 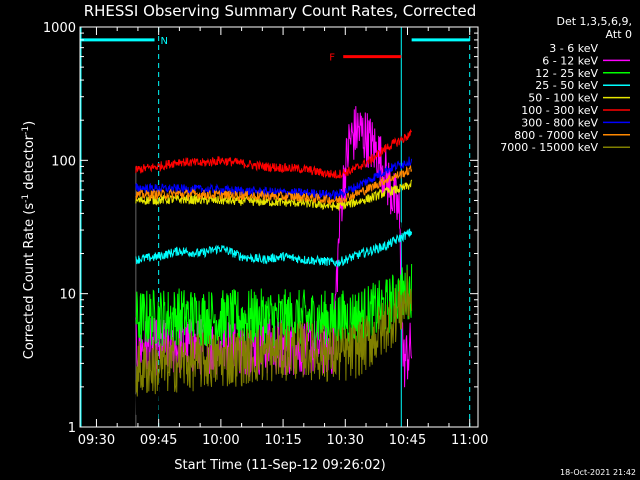 I want to click on y-tick-label: 100, so click(x=63, y=161).